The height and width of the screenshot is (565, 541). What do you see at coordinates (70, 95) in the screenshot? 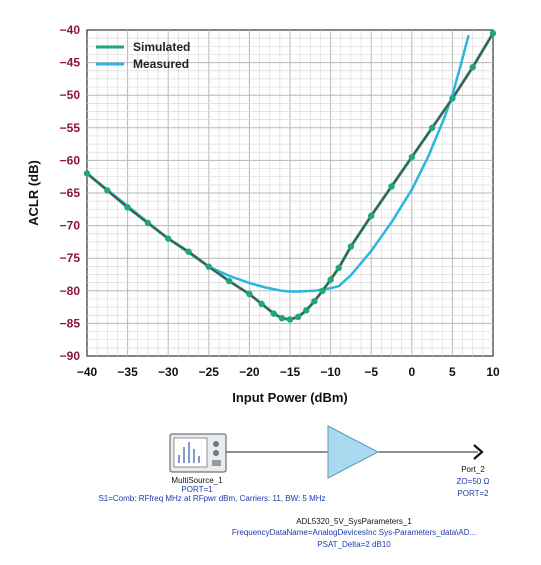
I see `y-tick-label: −50` at bounding box center [70, 95].